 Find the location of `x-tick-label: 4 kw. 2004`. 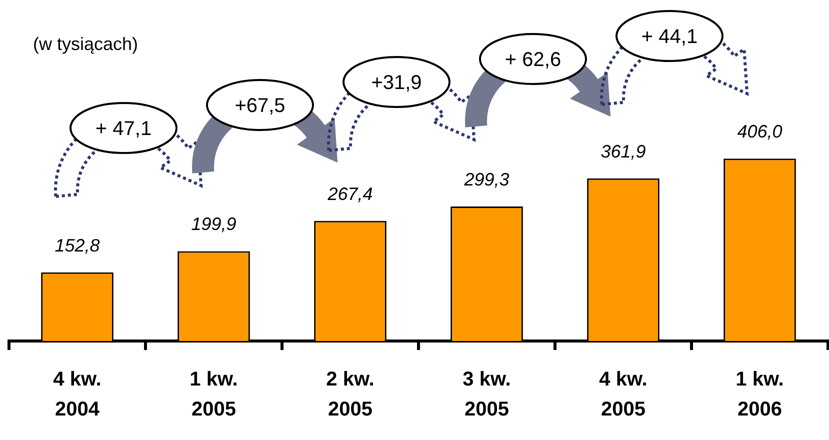

x-tick-label: 4 kw. 2004 is located at coordinates (77, 394).